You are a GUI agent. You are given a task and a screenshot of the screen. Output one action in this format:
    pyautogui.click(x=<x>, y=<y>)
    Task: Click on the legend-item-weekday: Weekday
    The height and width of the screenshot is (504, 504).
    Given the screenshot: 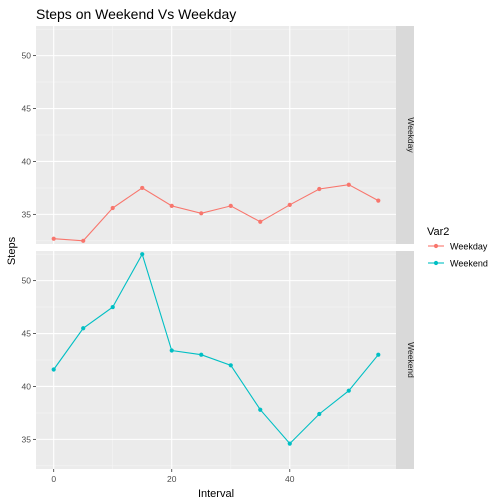 What is the action you would take?
    pyautogui.click(x=458, y=247)
    